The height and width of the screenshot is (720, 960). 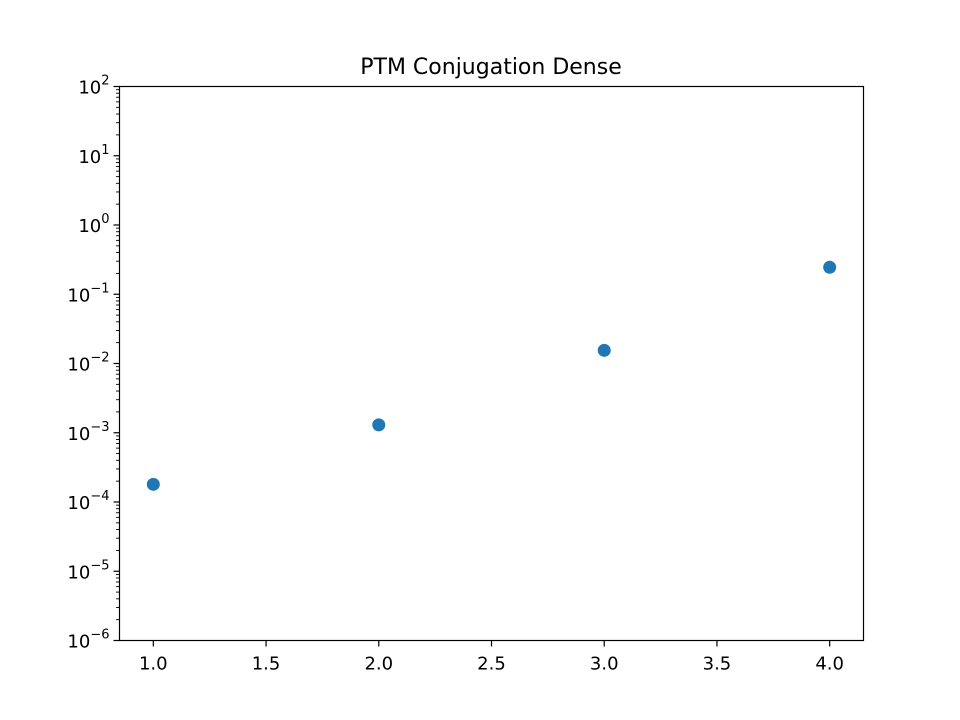 I want to click on y-tick-label: 10¹, so click(x=93, y=155).